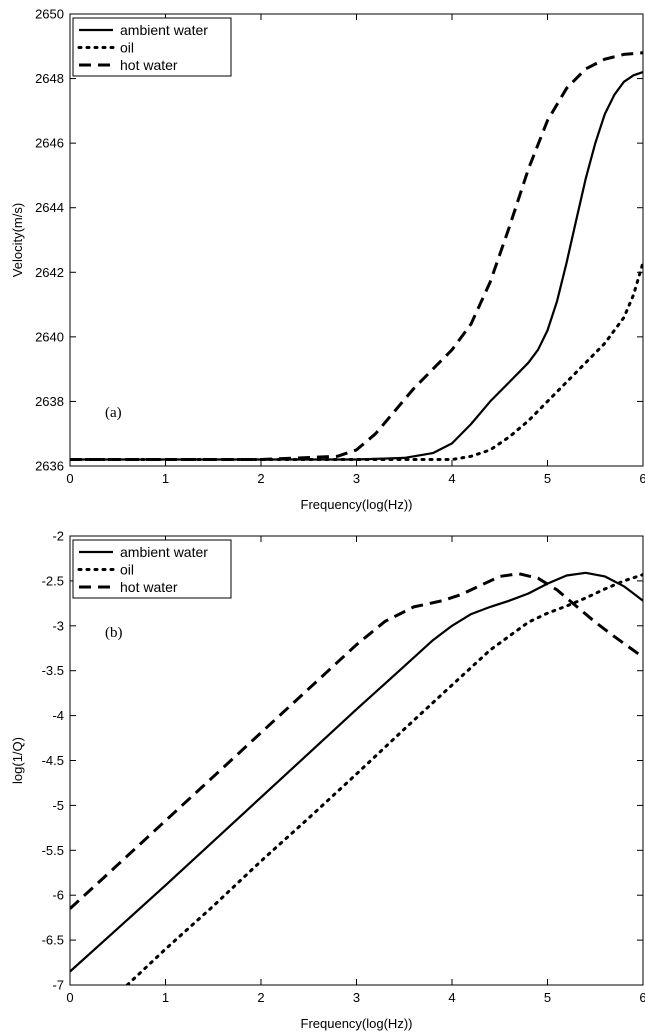  What do you see at coordinates (49, 207) in the screenshot?
I see `y-tick-label: 2644` at bounding box center [49, 207].